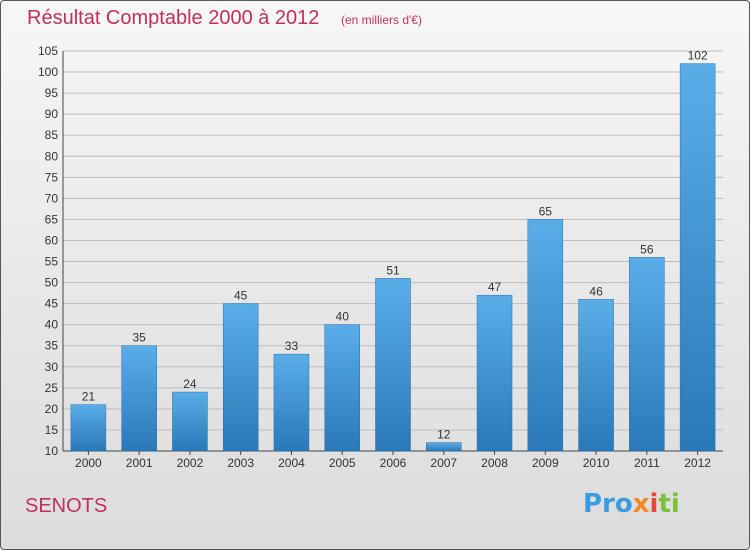 The height and width of the screenshot is (550, 750). Describe the element at coordinates (89, 397) in the screenshot. I see `data-label: 21` at that location.